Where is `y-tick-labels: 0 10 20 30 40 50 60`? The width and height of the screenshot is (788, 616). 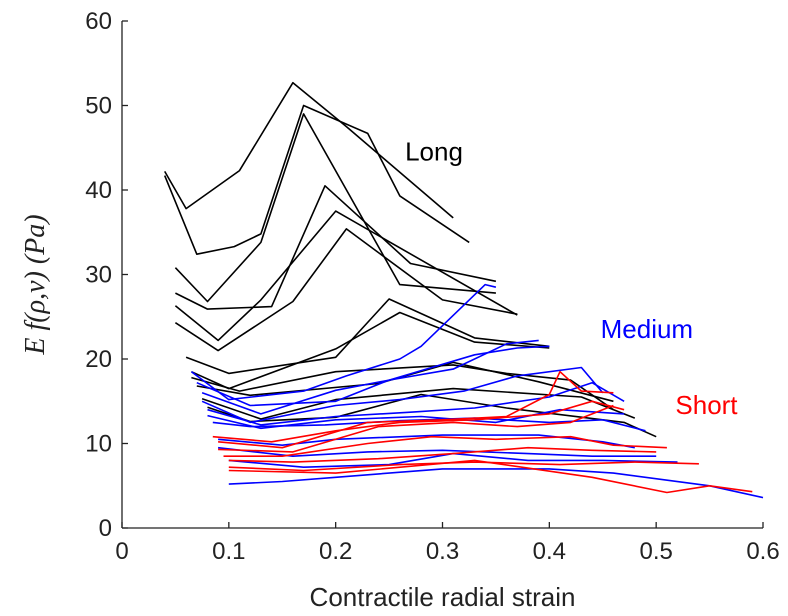 y-tick-labels: 0 10 20 30 40 50 60 is located at coordinates (98, 275).